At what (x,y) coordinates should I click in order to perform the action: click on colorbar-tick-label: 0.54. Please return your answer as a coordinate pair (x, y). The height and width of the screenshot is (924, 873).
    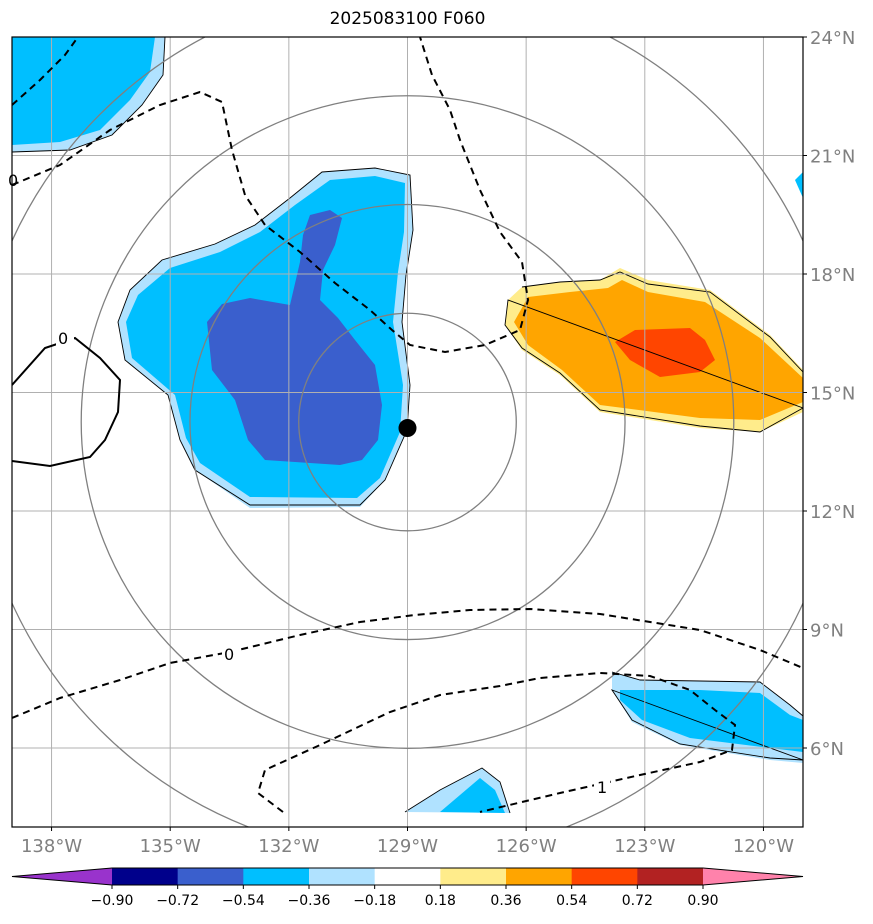
    Looking at the image, I should click on (571, 901).